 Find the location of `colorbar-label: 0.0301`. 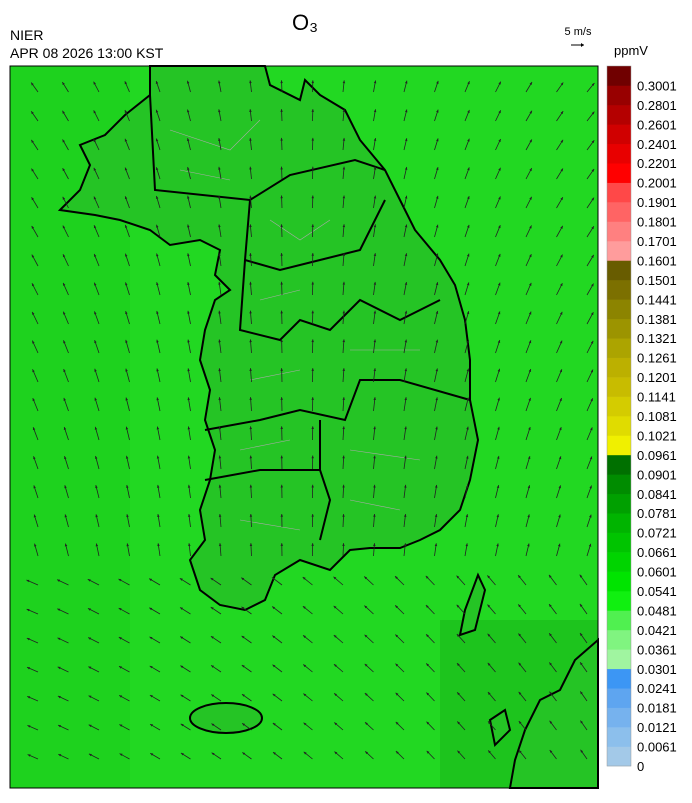

colorbar-label: 0.0301 is located at coordinates (657, 669).